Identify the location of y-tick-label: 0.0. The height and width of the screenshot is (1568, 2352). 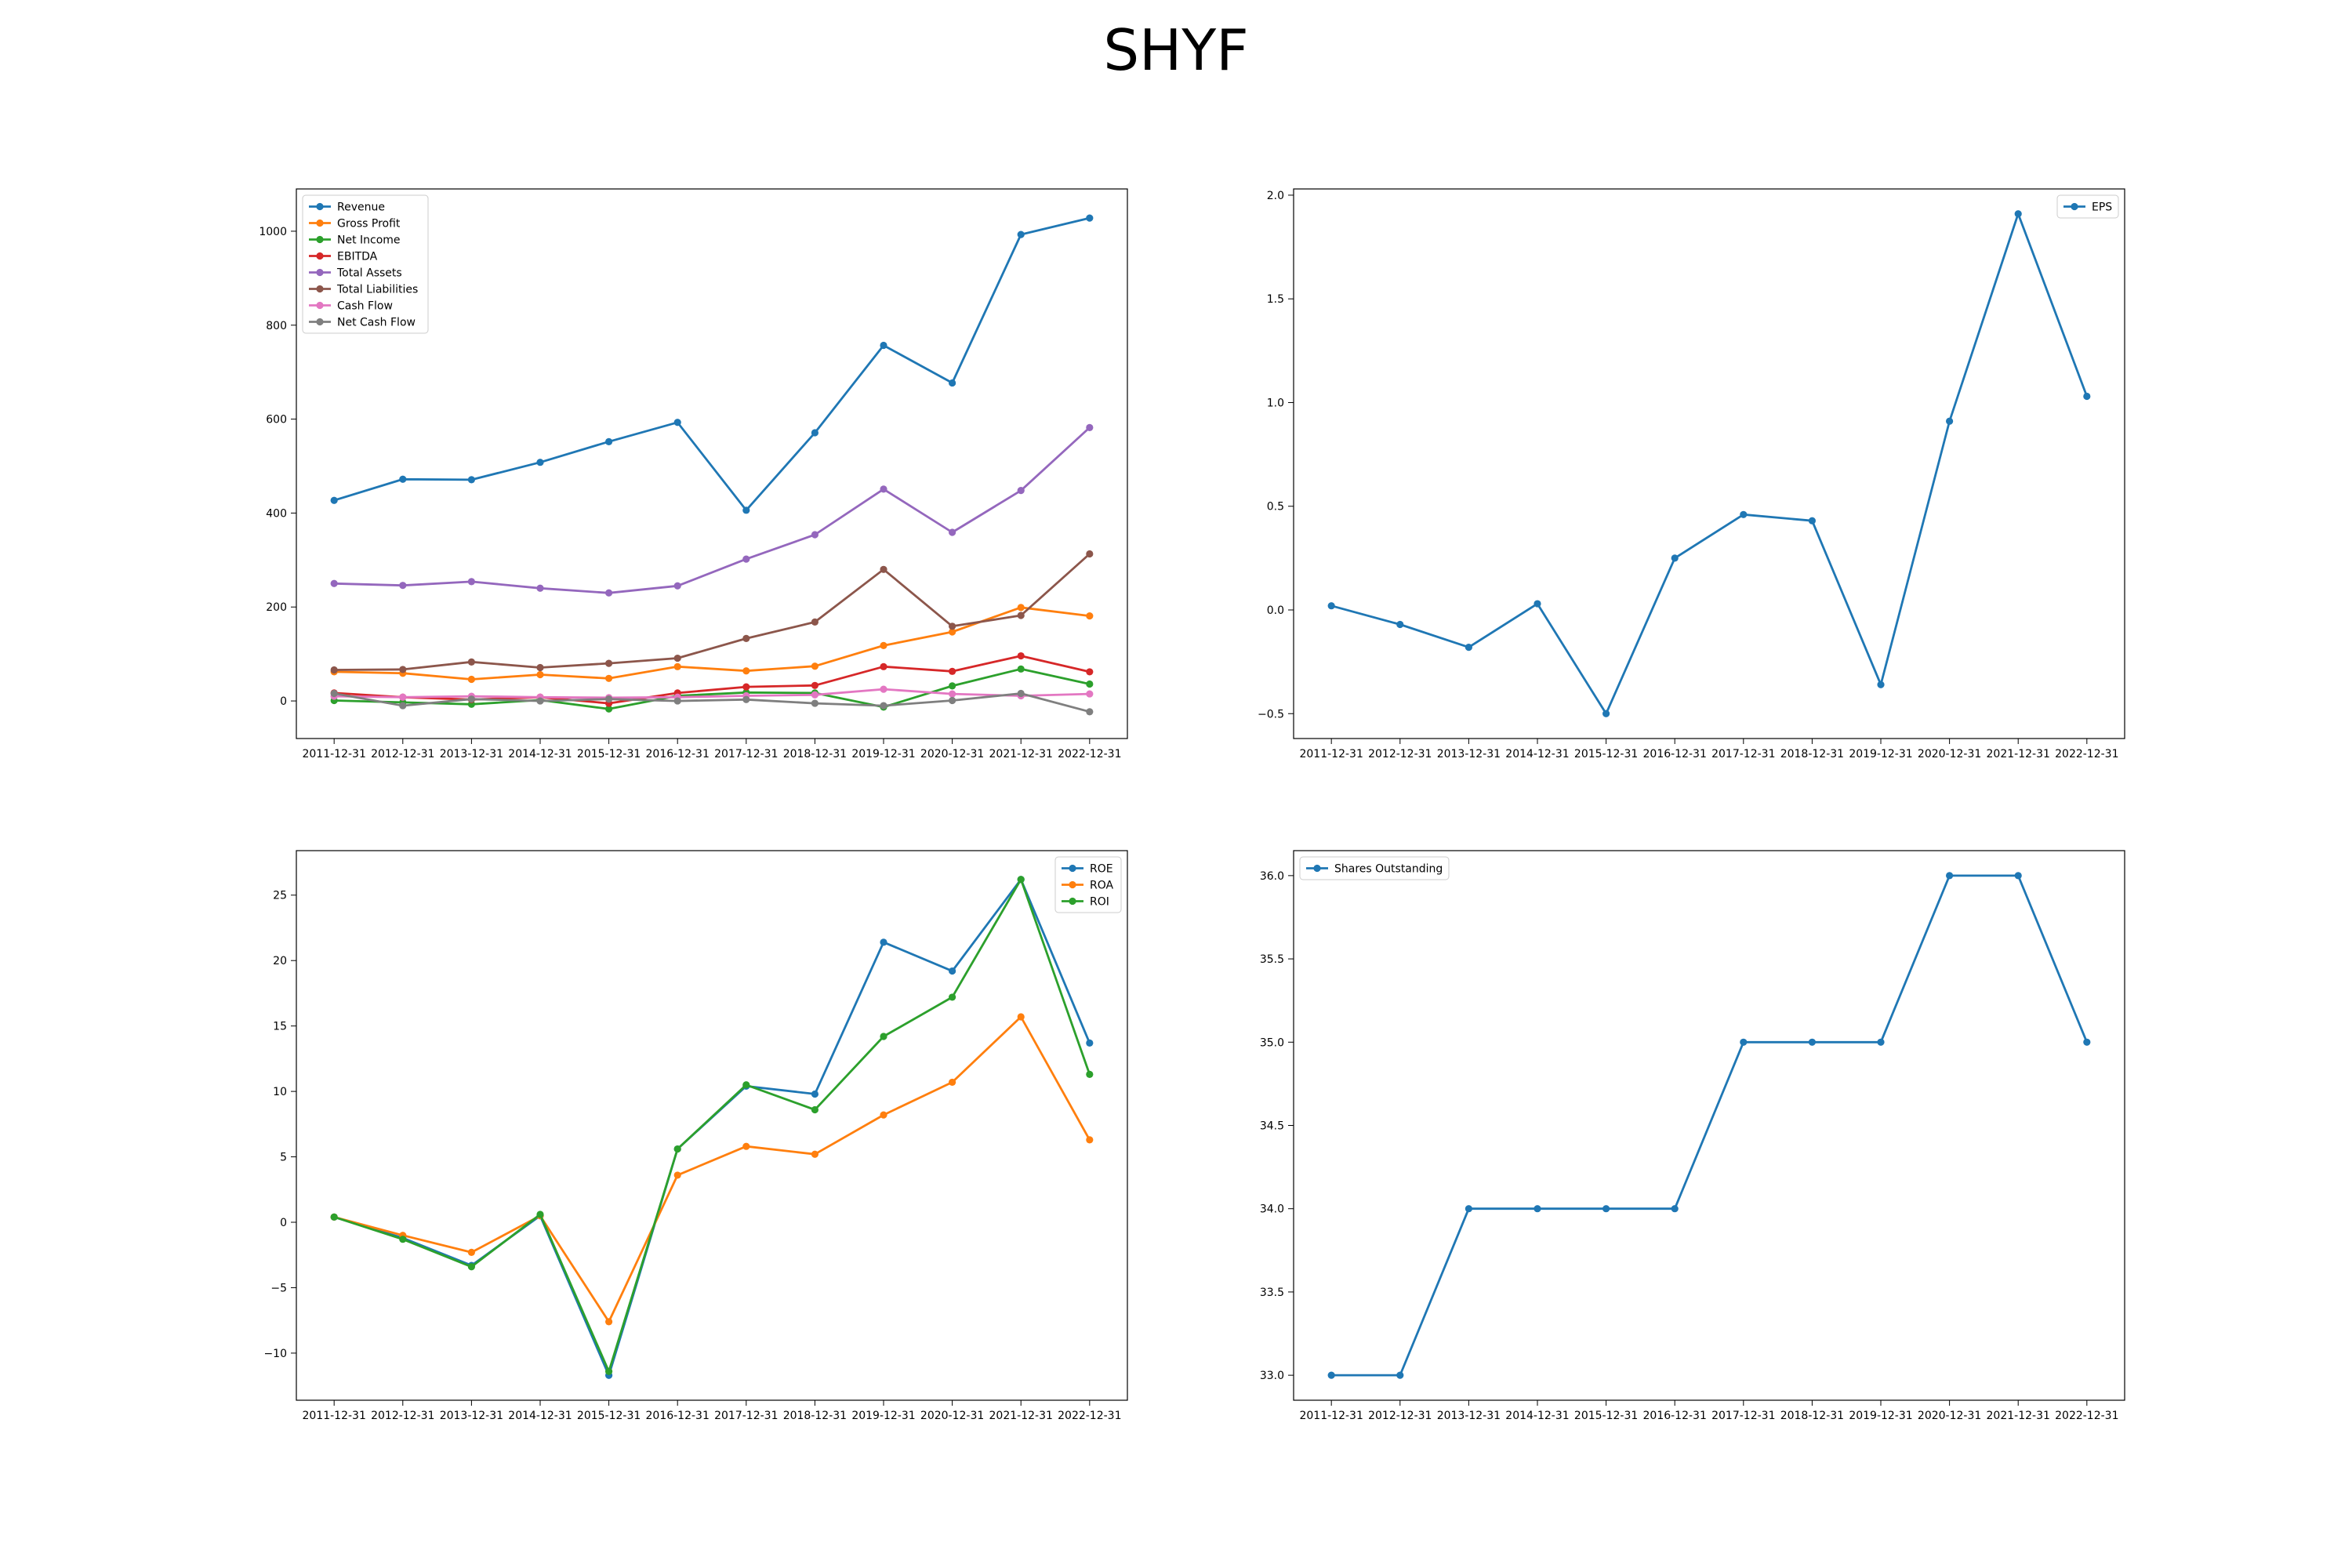
(1275, 610).